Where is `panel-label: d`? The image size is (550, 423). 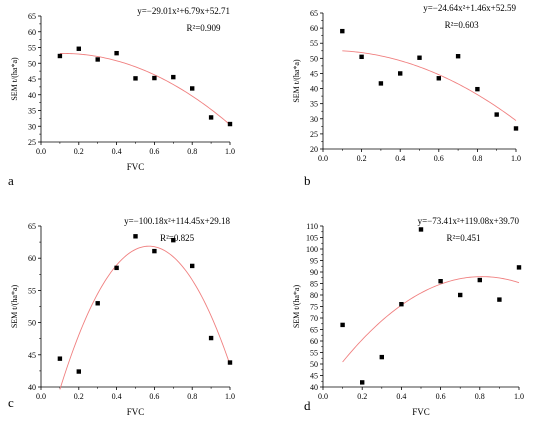
panel-label: d is located at coordinates (307, 405).